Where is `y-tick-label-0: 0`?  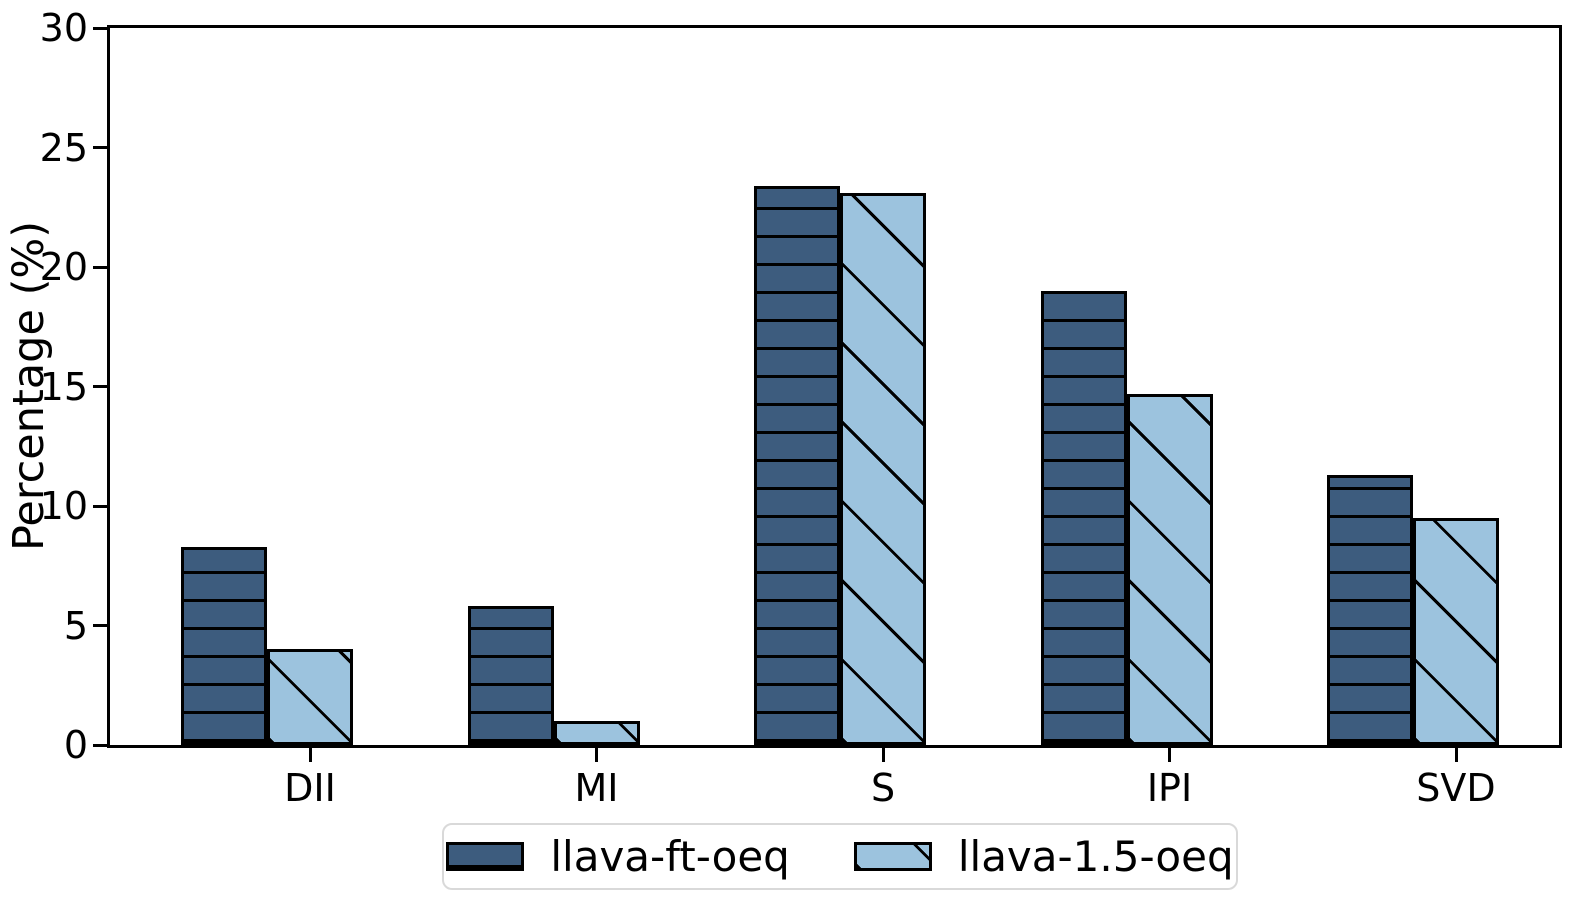
y-tick-label-0: 0 is located at coordinates (75, 745).